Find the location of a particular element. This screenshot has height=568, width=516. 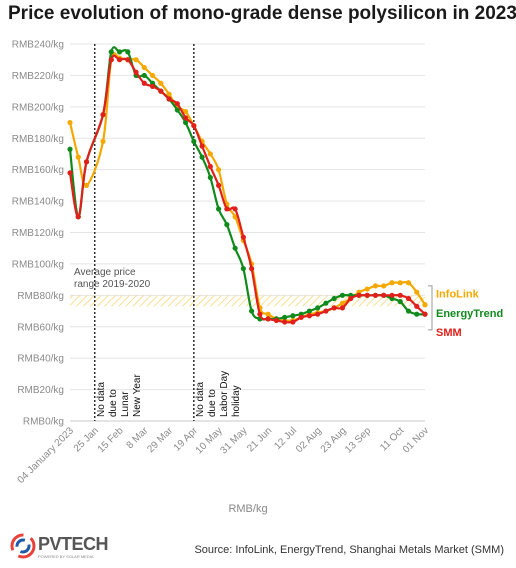

x-axis-label: RMB/kg is located at coordinates (247, 509).